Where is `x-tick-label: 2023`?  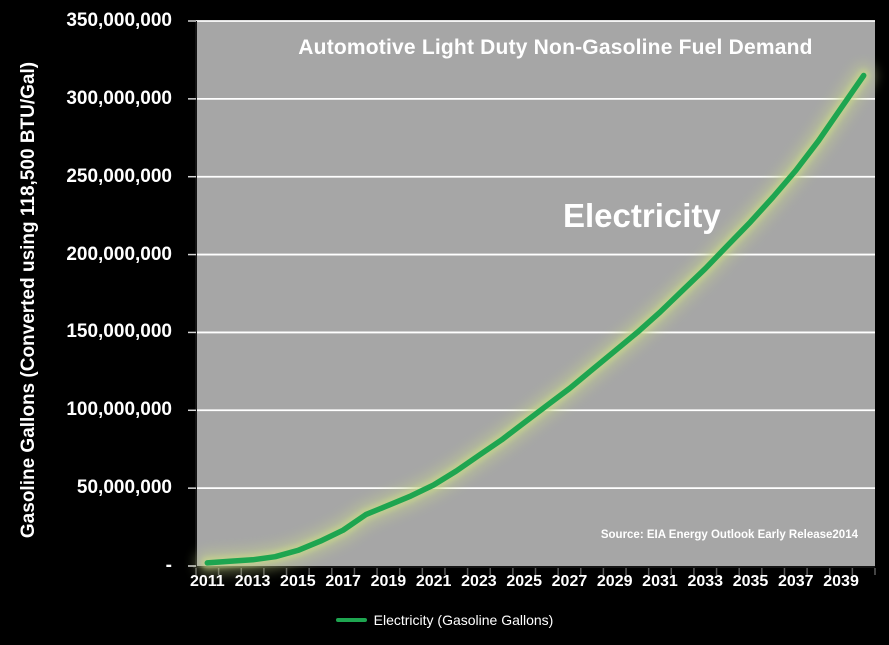
x-tick-label: 2023 is located at coordinates (479, 581).